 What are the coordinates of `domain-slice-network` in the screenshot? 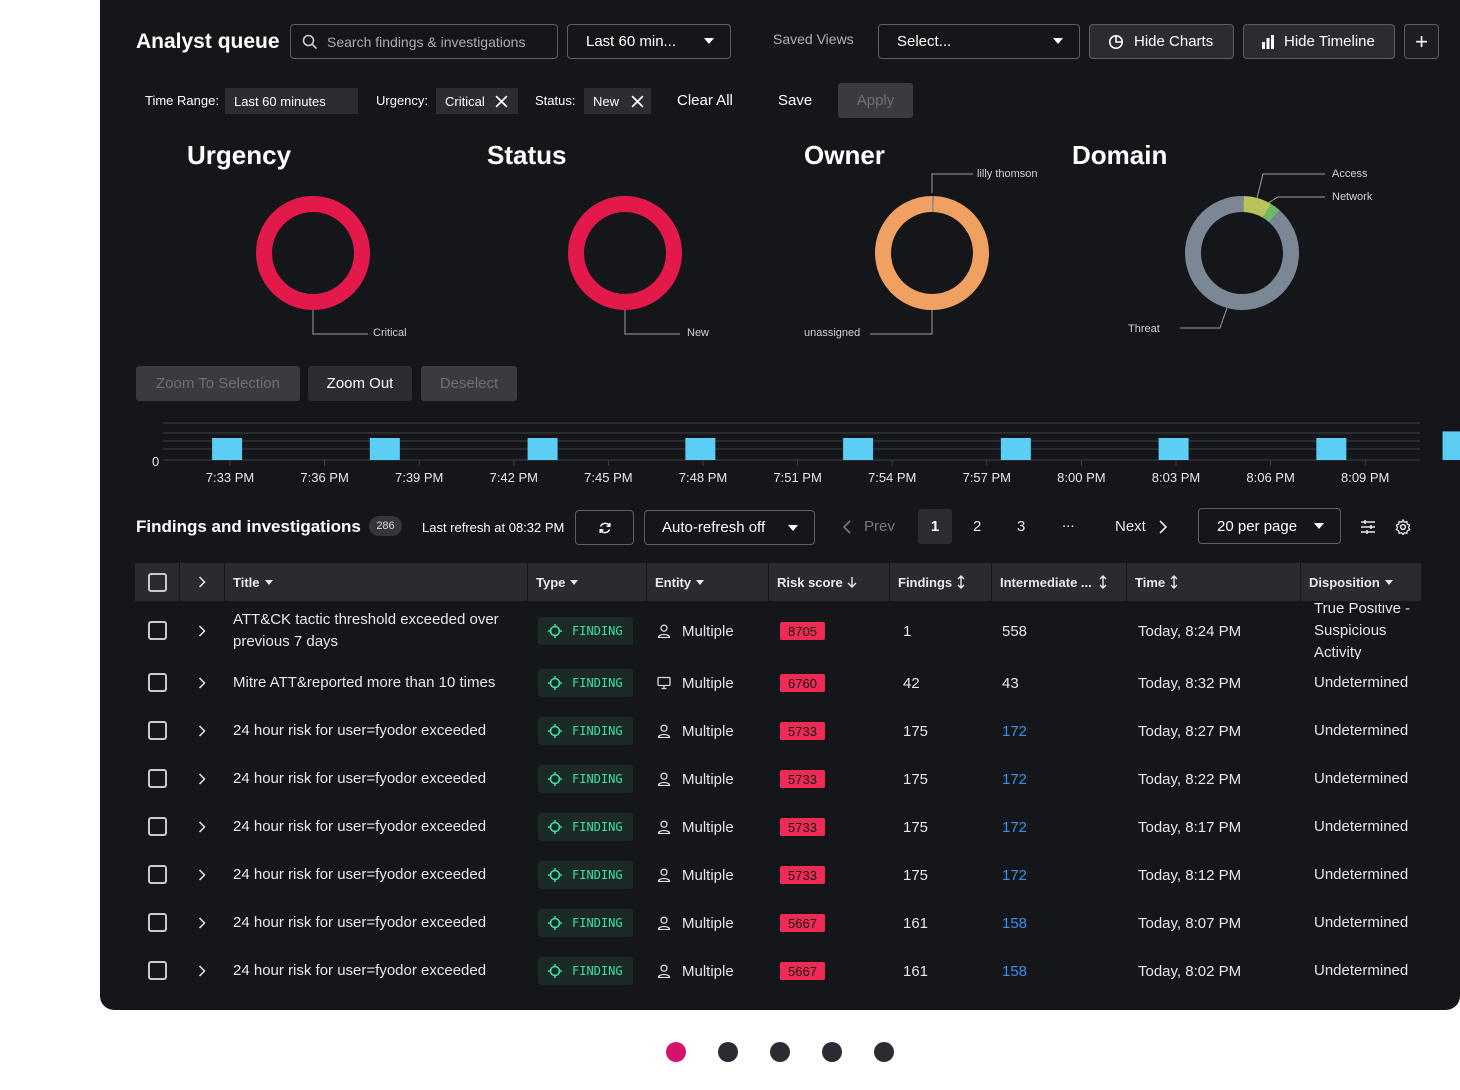 It's located at (1271, 213).